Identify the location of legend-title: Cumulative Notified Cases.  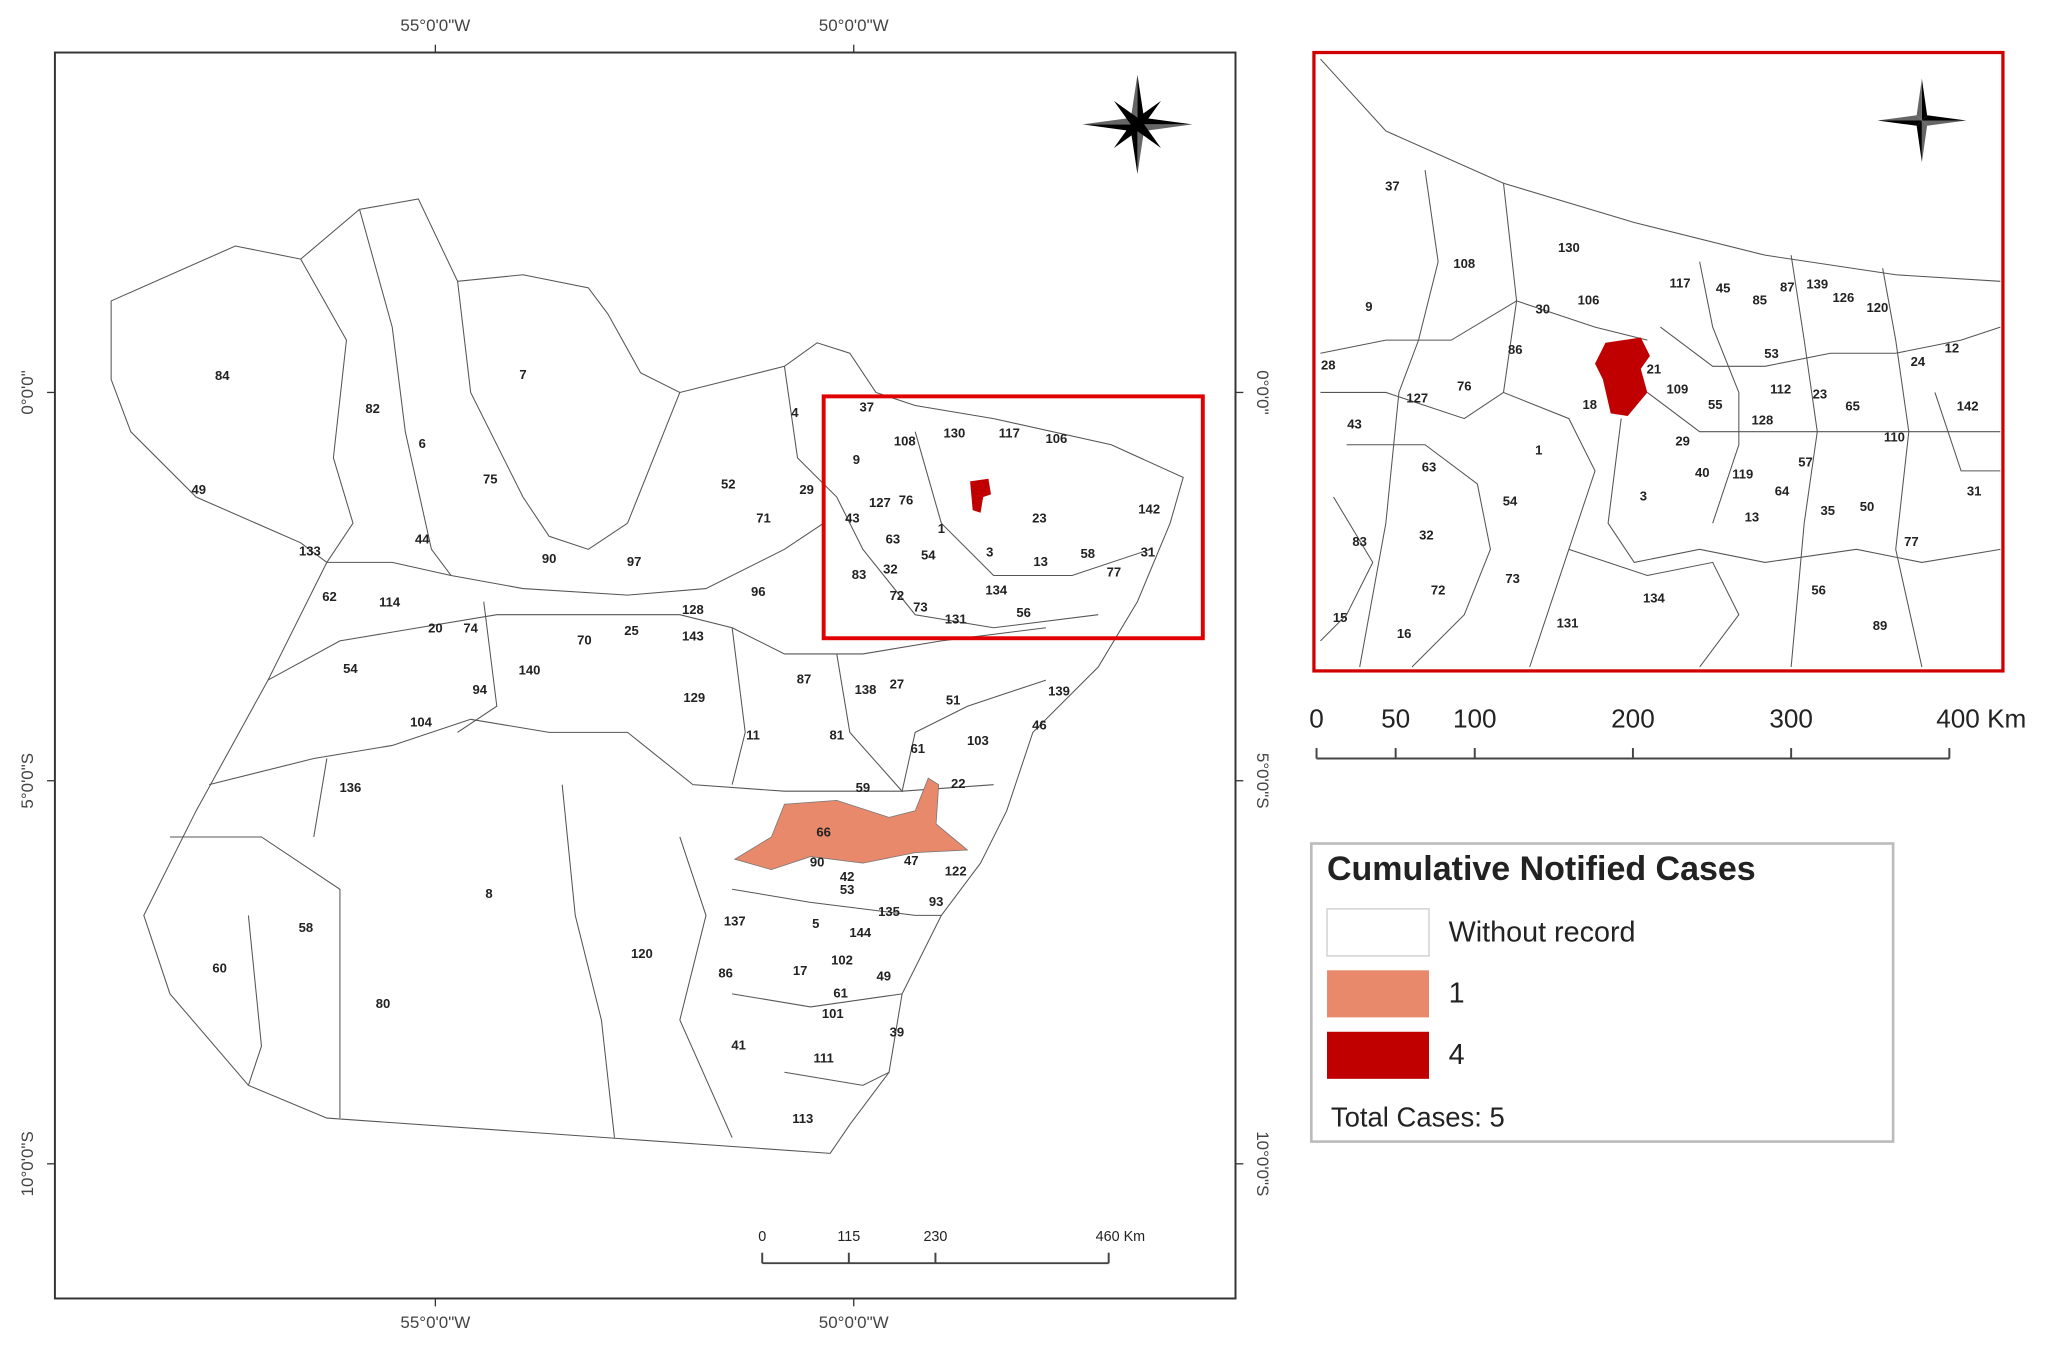
(1541, 869).